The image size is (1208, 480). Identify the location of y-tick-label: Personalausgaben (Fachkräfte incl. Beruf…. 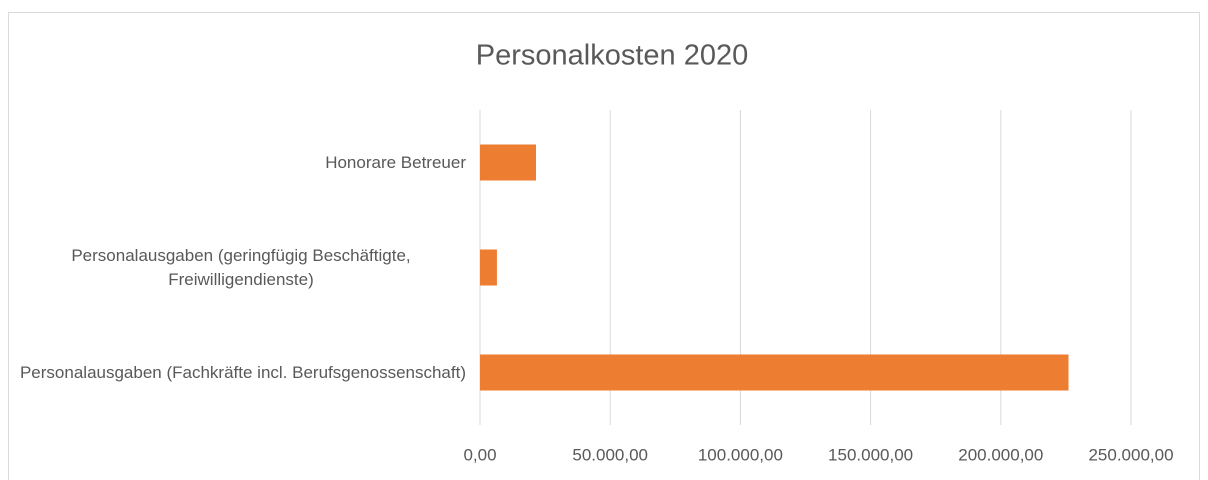
(242, 372).